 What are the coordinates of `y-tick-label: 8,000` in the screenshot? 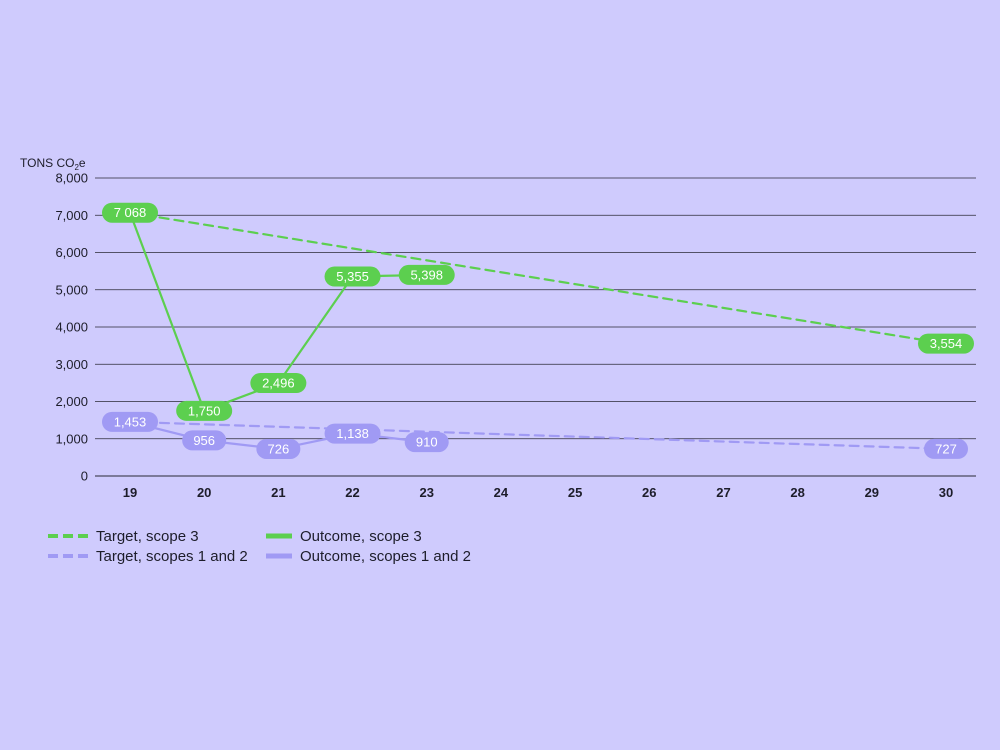 It's located at (71, 178).